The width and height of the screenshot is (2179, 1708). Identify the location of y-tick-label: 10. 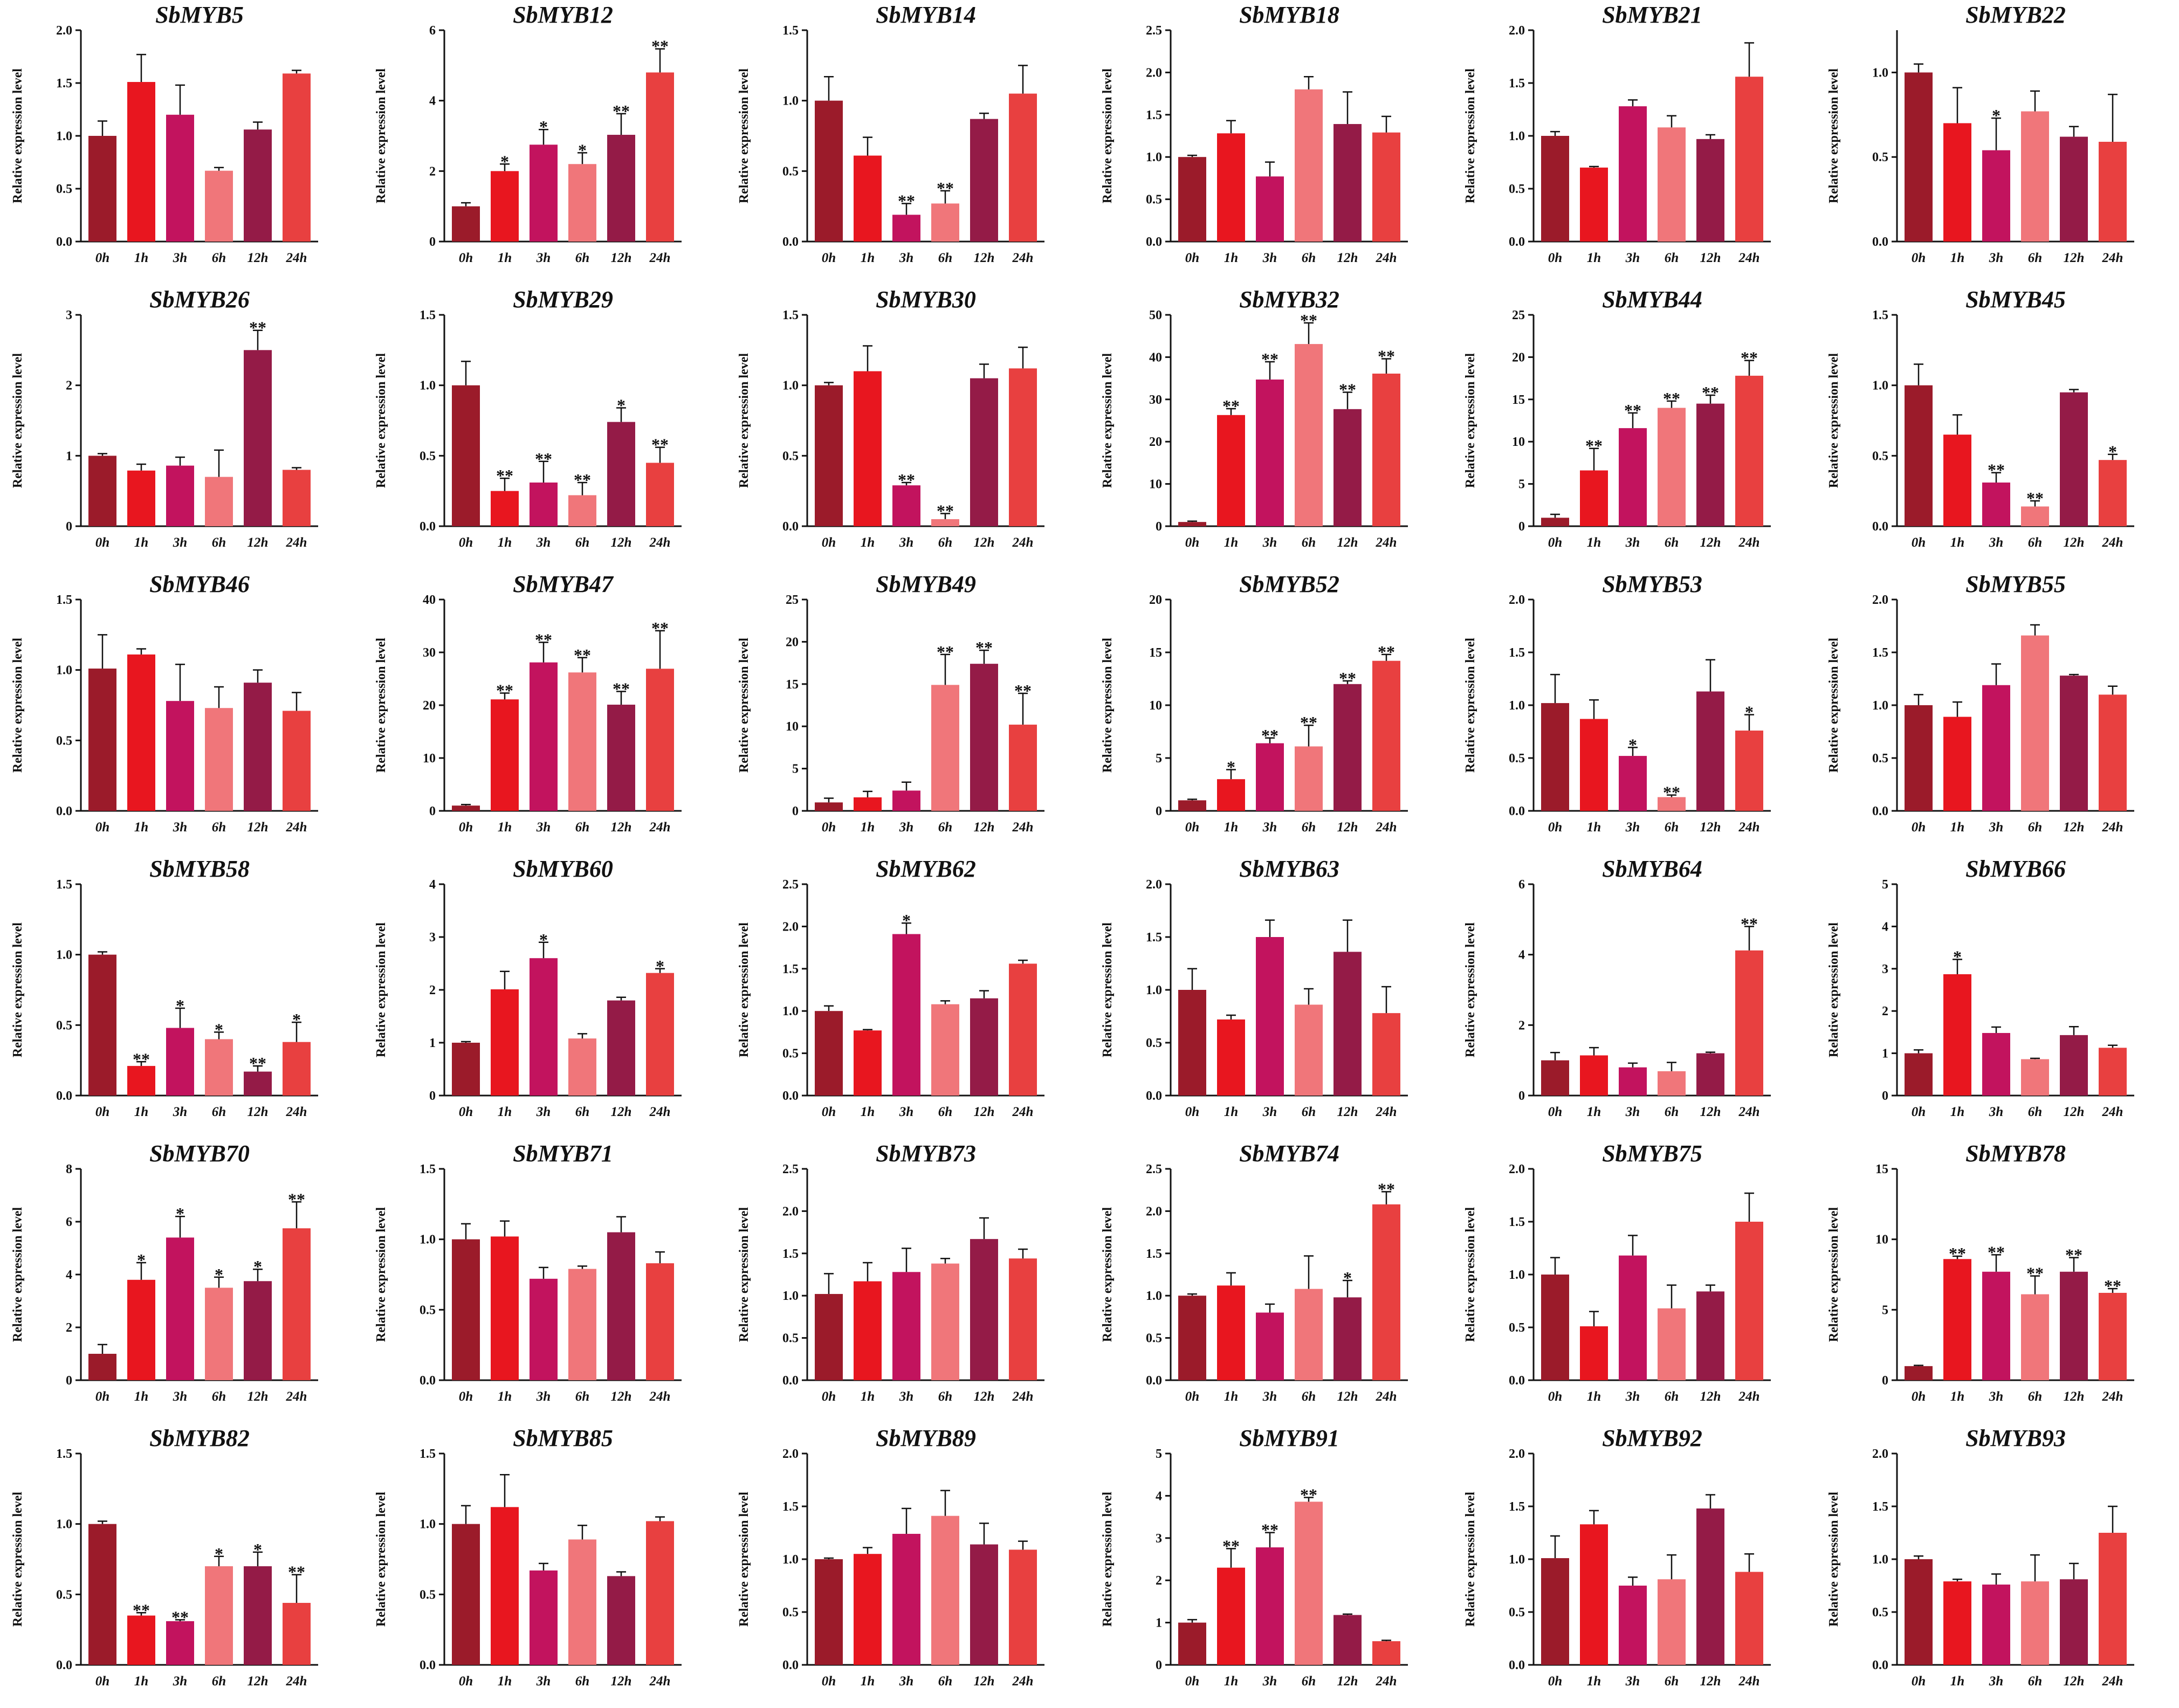
(792, 727).